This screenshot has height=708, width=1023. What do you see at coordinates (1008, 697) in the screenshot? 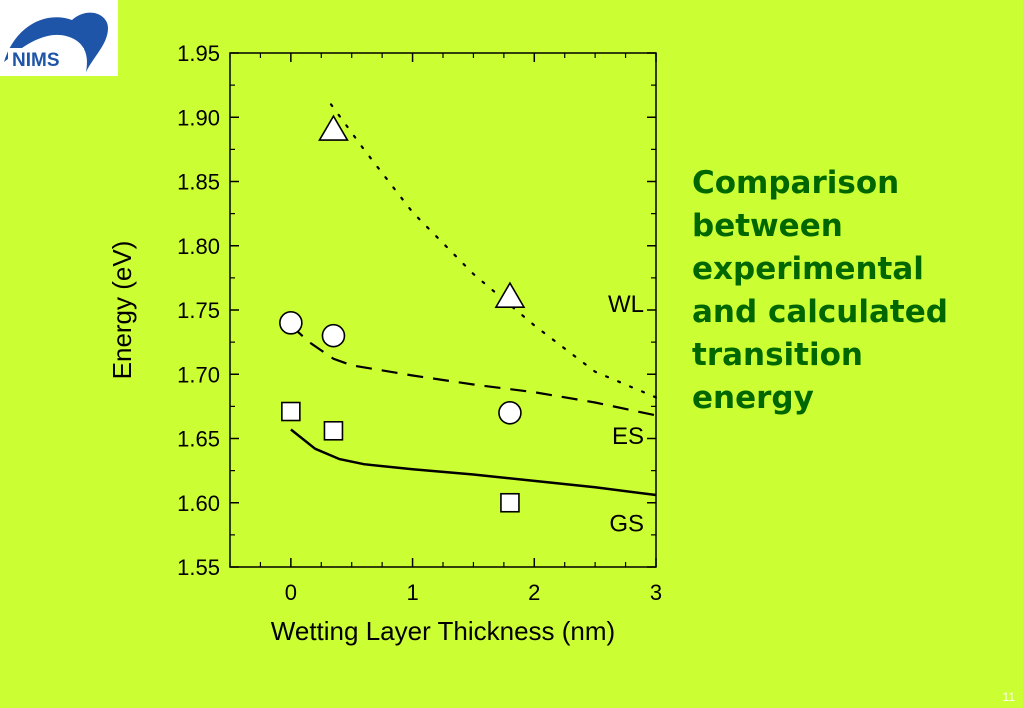
I see `page-number: 11` at bounding box center [1008, 697].